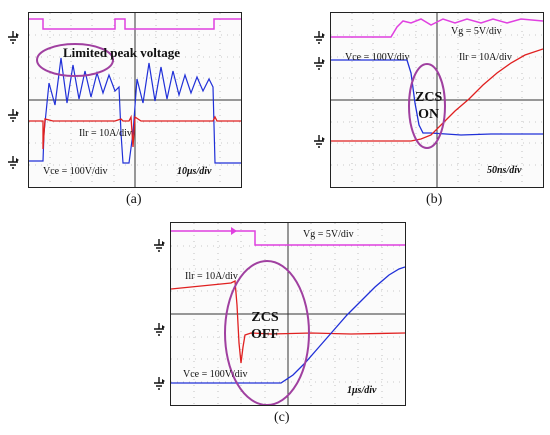 The image size is (550, 435). Describe the element at coordinates (362, 390) in the screenshot. I see `timebase-label-c: 1μs/div` at that location.